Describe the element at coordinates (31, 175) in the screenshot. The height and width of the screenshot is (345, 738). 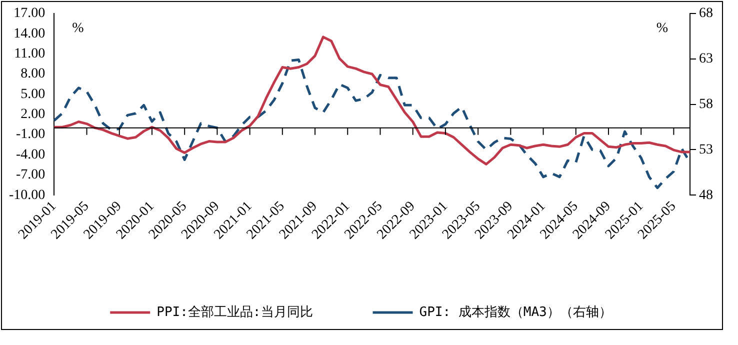
I see `y-tick-label: -7.00` at that location.